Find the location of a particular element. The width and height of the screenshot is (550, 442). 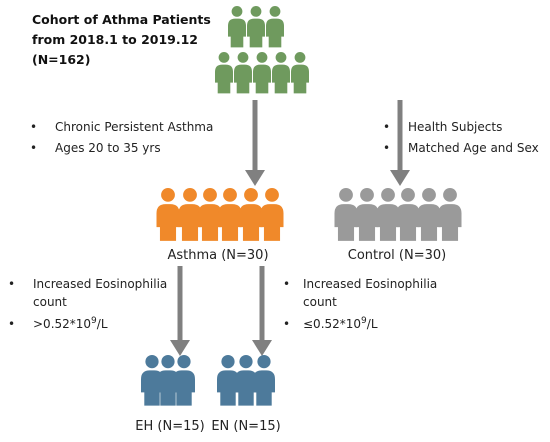

group-label: EN (N=15) is located at coordinates (245, 426).